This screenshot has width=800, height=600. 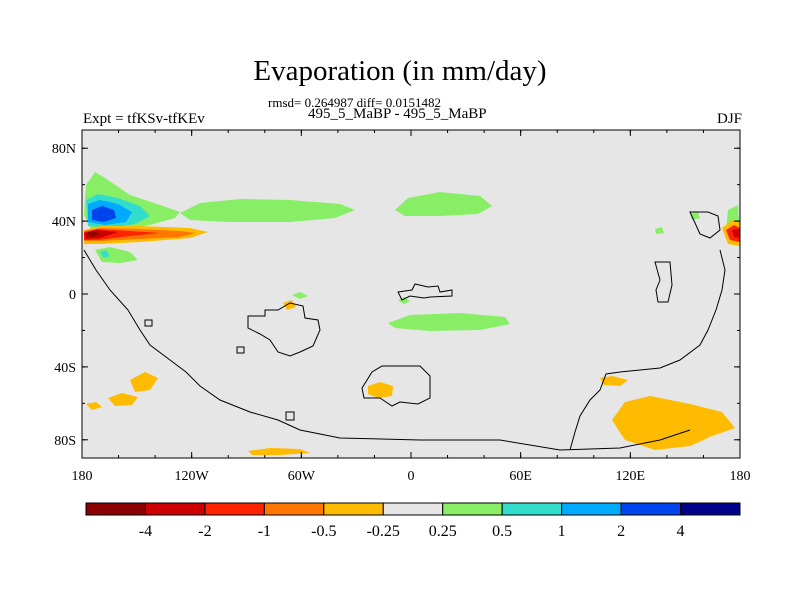 What do you see at coordinates (380, 390) in the screenshot?
I see `field-orange-satl` at bounding box center [380, 390].